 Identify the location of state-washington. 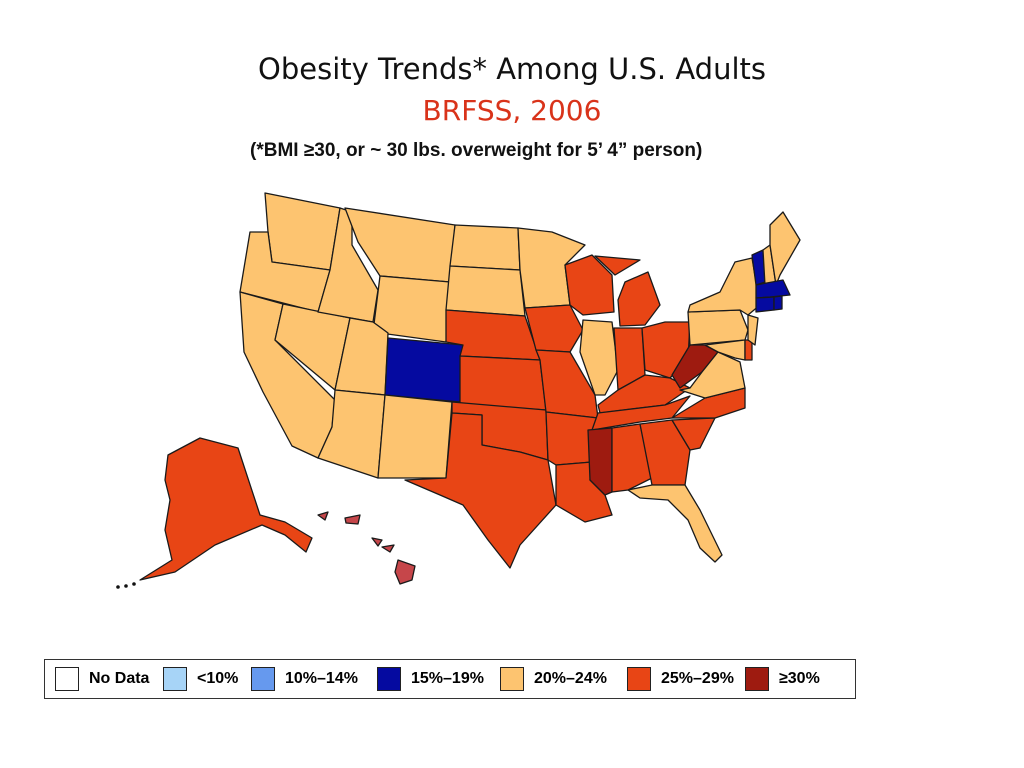
(302, 231).